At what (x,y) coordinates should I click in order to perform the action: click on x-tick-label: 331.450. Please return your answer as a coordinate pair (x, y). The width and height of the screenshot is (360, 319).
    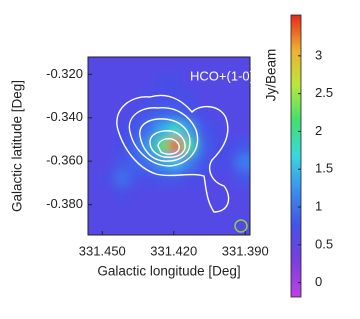
    Looking at the image, I should click on (102, 250).